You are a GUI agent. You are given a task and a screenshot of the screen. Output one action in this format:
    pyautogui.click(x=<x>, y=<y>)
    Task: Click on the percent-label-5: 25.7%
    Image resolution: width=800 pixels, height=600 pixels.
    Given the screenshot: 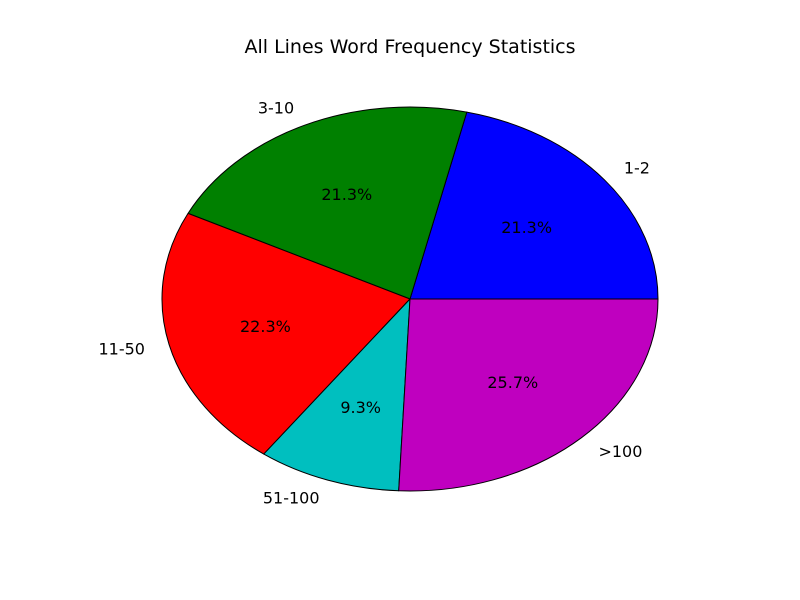 What is the action you would take?
    pyautogui.click(x=512, y=382)
    